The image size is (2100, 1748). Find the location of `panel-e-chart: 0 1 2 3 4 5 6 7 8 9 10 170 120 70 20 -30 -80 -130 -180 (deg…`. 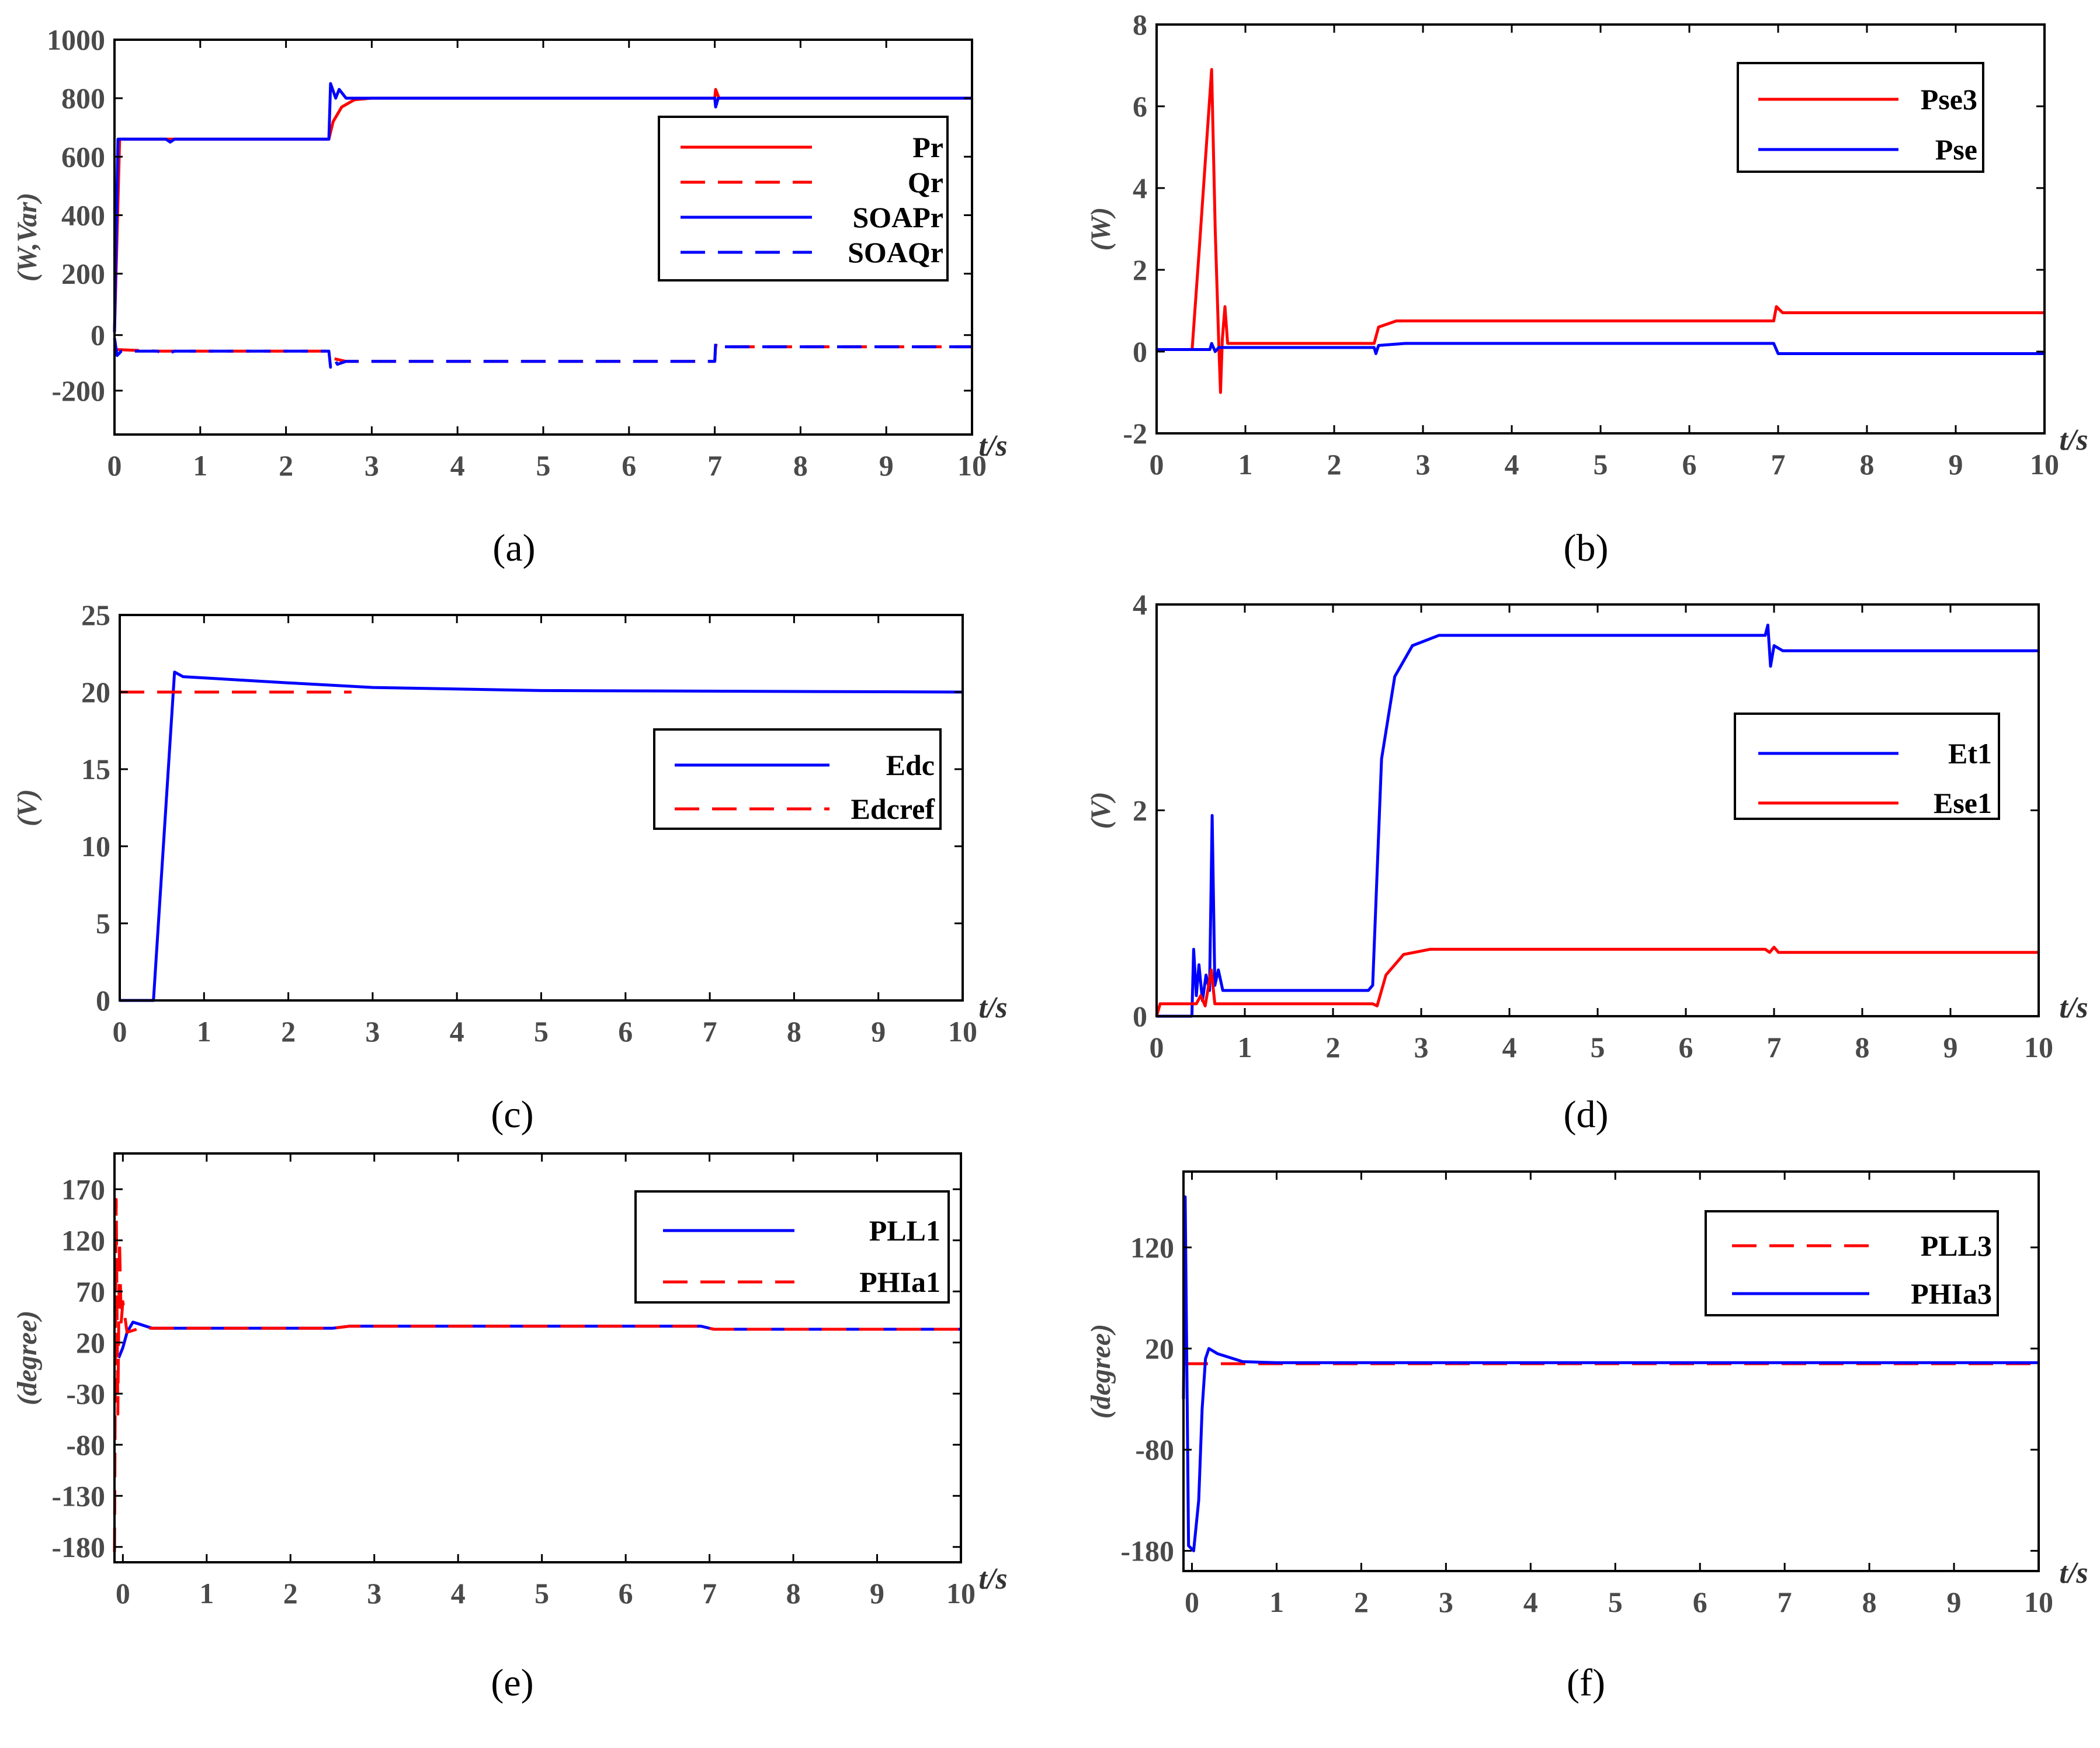

panel-e-chart: 0 1 2 3 4 5 6 7 8 9 10 170 120 70 20 -30 -80 -130 -180 (deg… is located at coordinates (510, 1428).